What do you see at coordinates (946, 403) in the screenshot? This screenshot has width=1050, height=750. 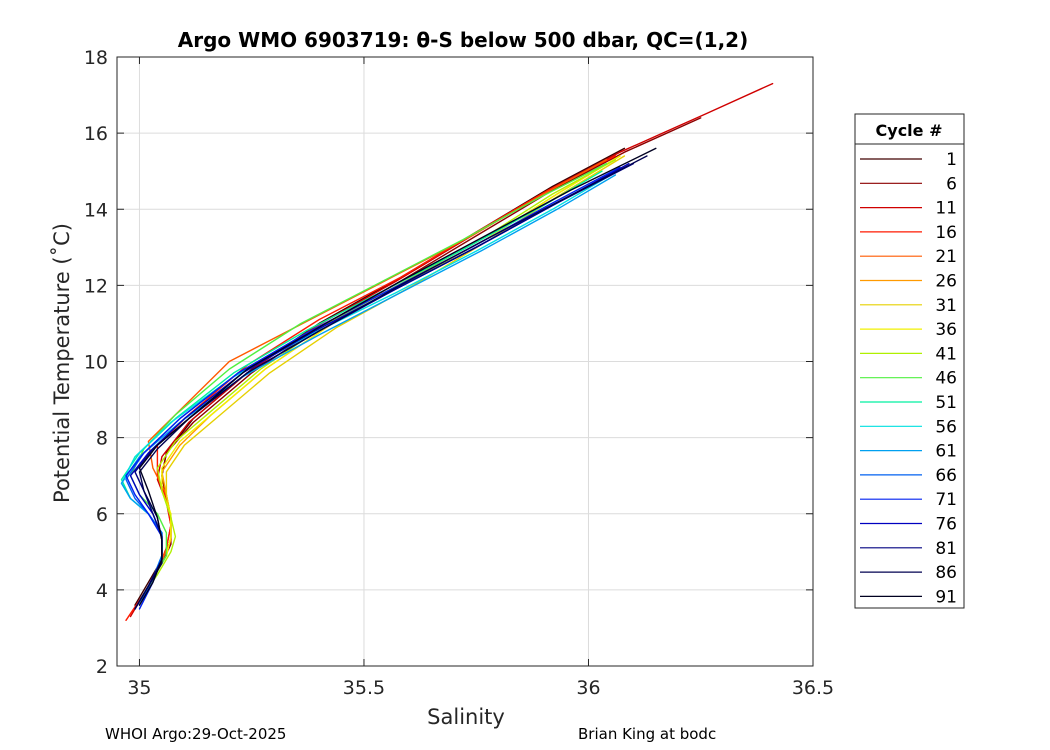 I see `legend-label-51: 51` at bounding box center [946, 403].